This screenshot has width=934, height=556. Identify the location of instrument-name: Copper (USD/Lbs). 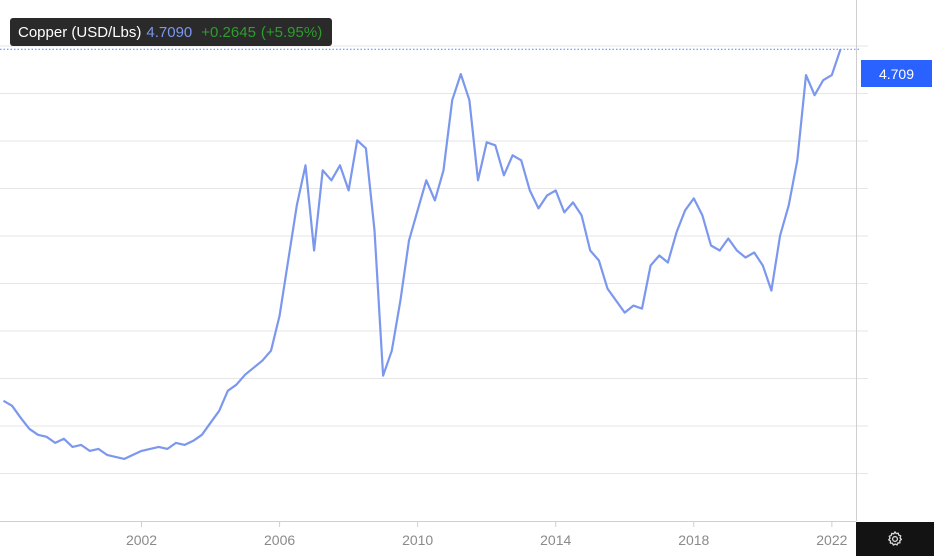
(80, 32).